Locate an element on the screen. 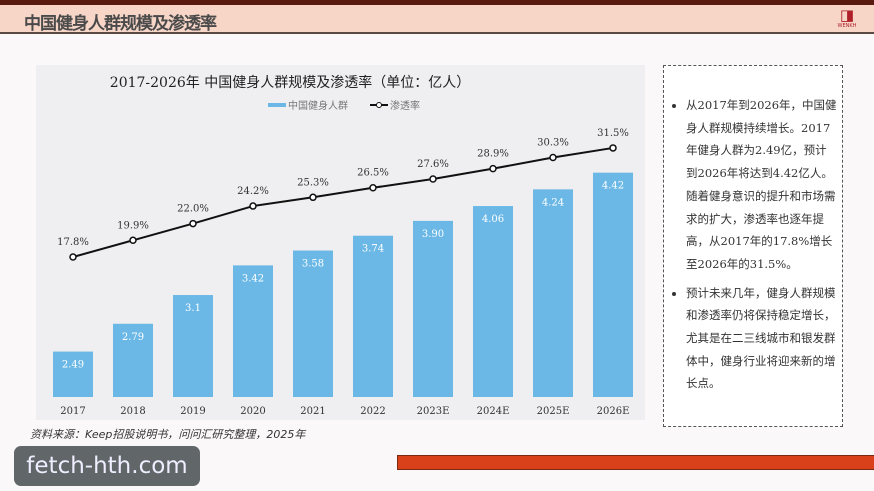  line-label: 25.3% is located at coordinates (313, 182).